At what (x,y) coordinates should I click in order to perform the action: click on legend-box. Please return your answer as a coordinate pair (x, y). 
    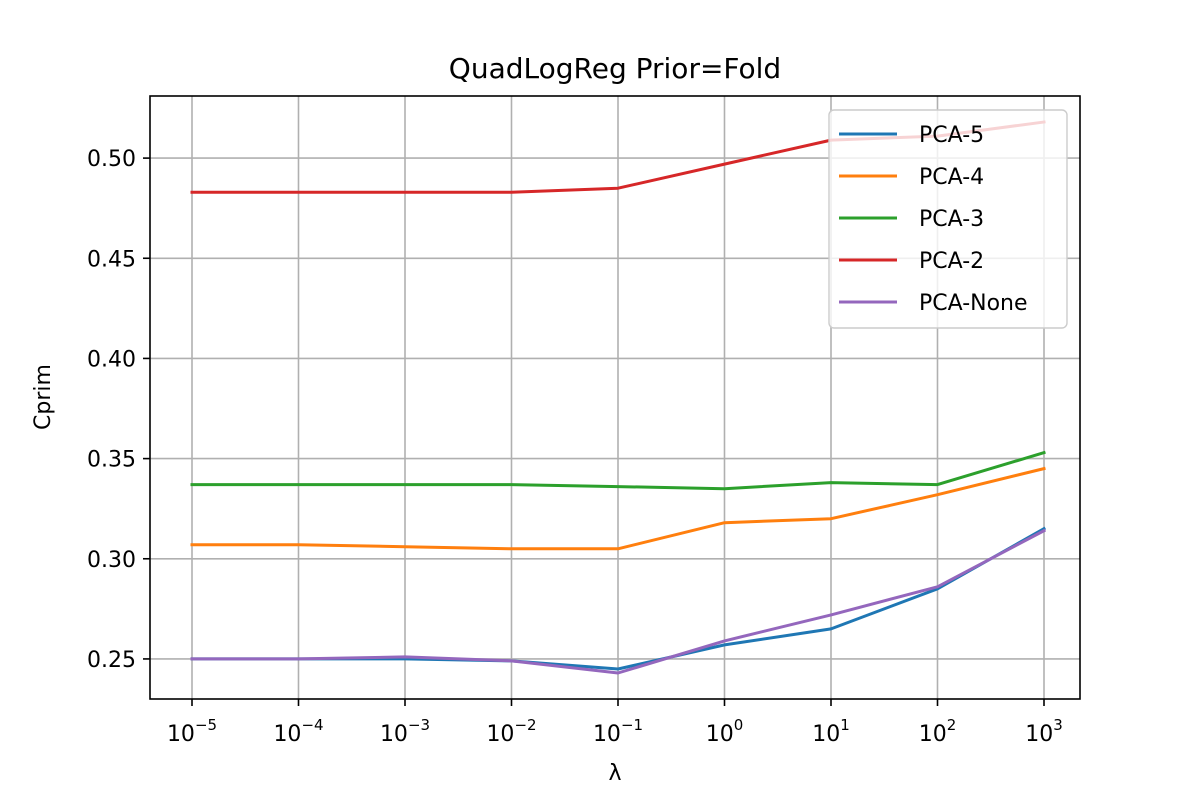
    Looking at the image, I should click on (948, 219).